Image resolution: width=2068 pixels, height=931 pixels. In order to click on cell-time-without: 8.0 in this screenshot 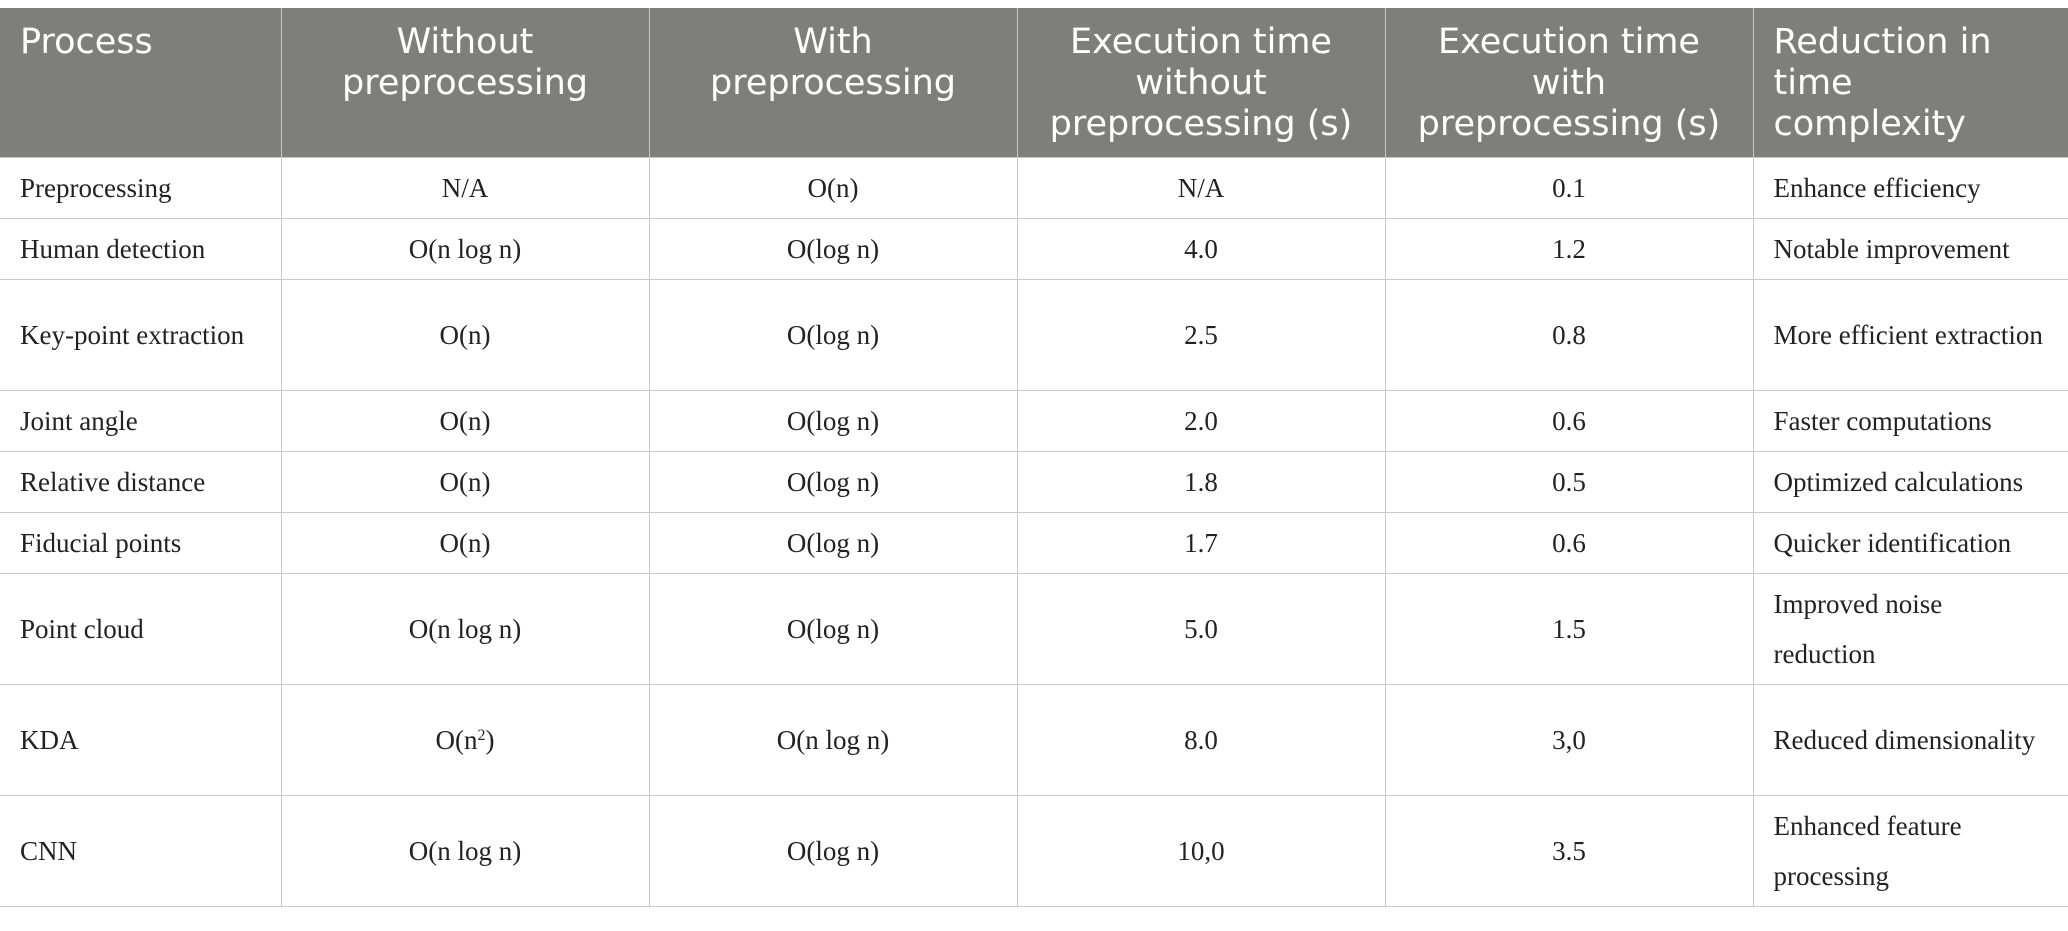, I will do `click(1201, 740)`.